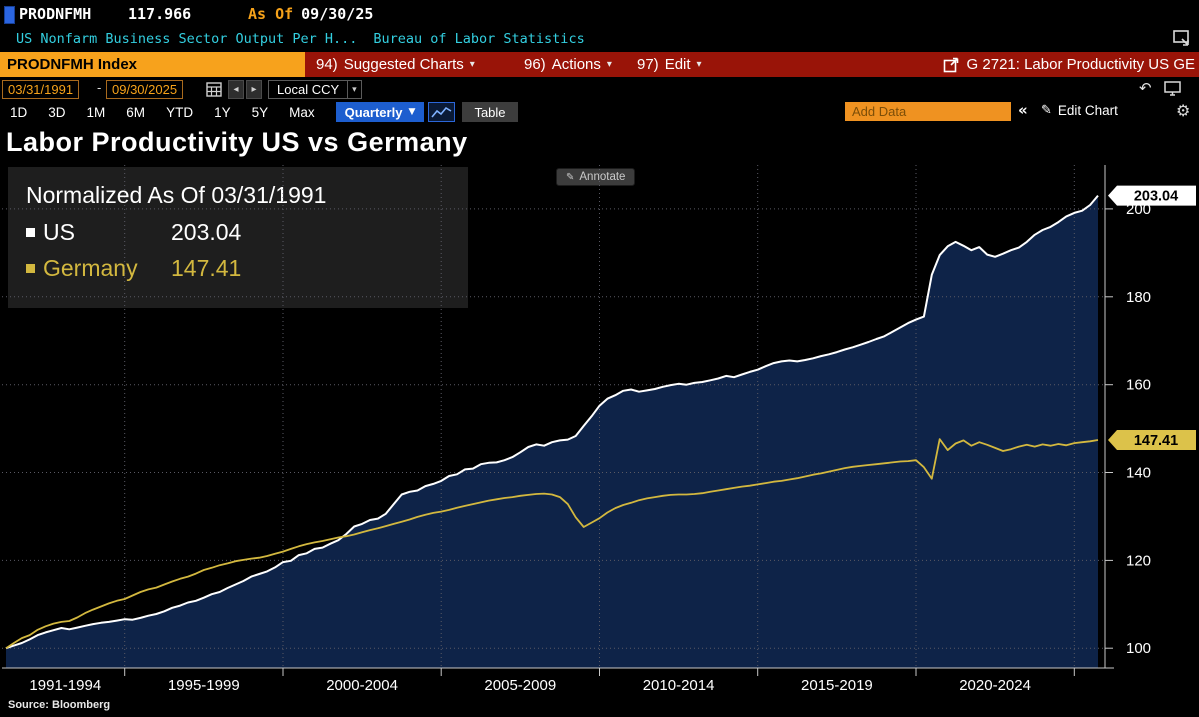  Describe the element at coordinates (260, 112) in the screenshot. I see `tab-5y: 5Y` at that location.